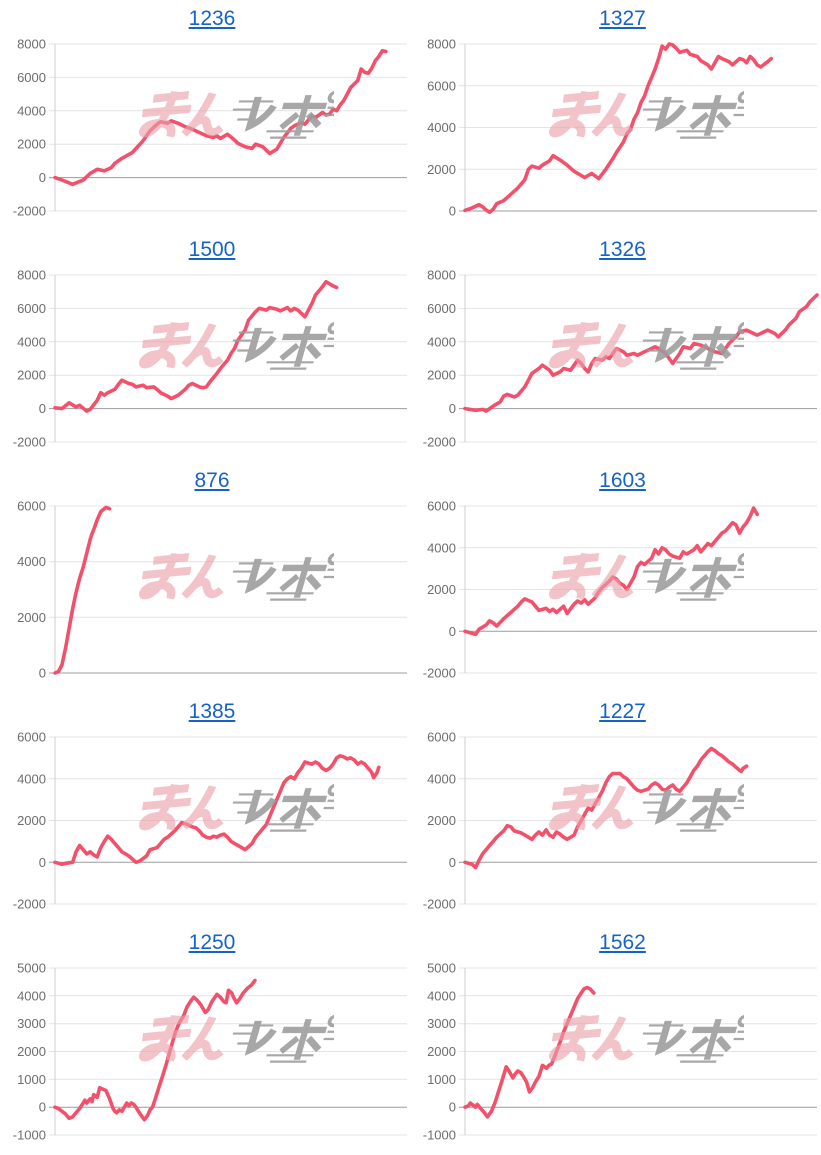 The width and height of the screenshot is (821, 1155). I want to click on chart-title-link: 1327, so click(622, 18).